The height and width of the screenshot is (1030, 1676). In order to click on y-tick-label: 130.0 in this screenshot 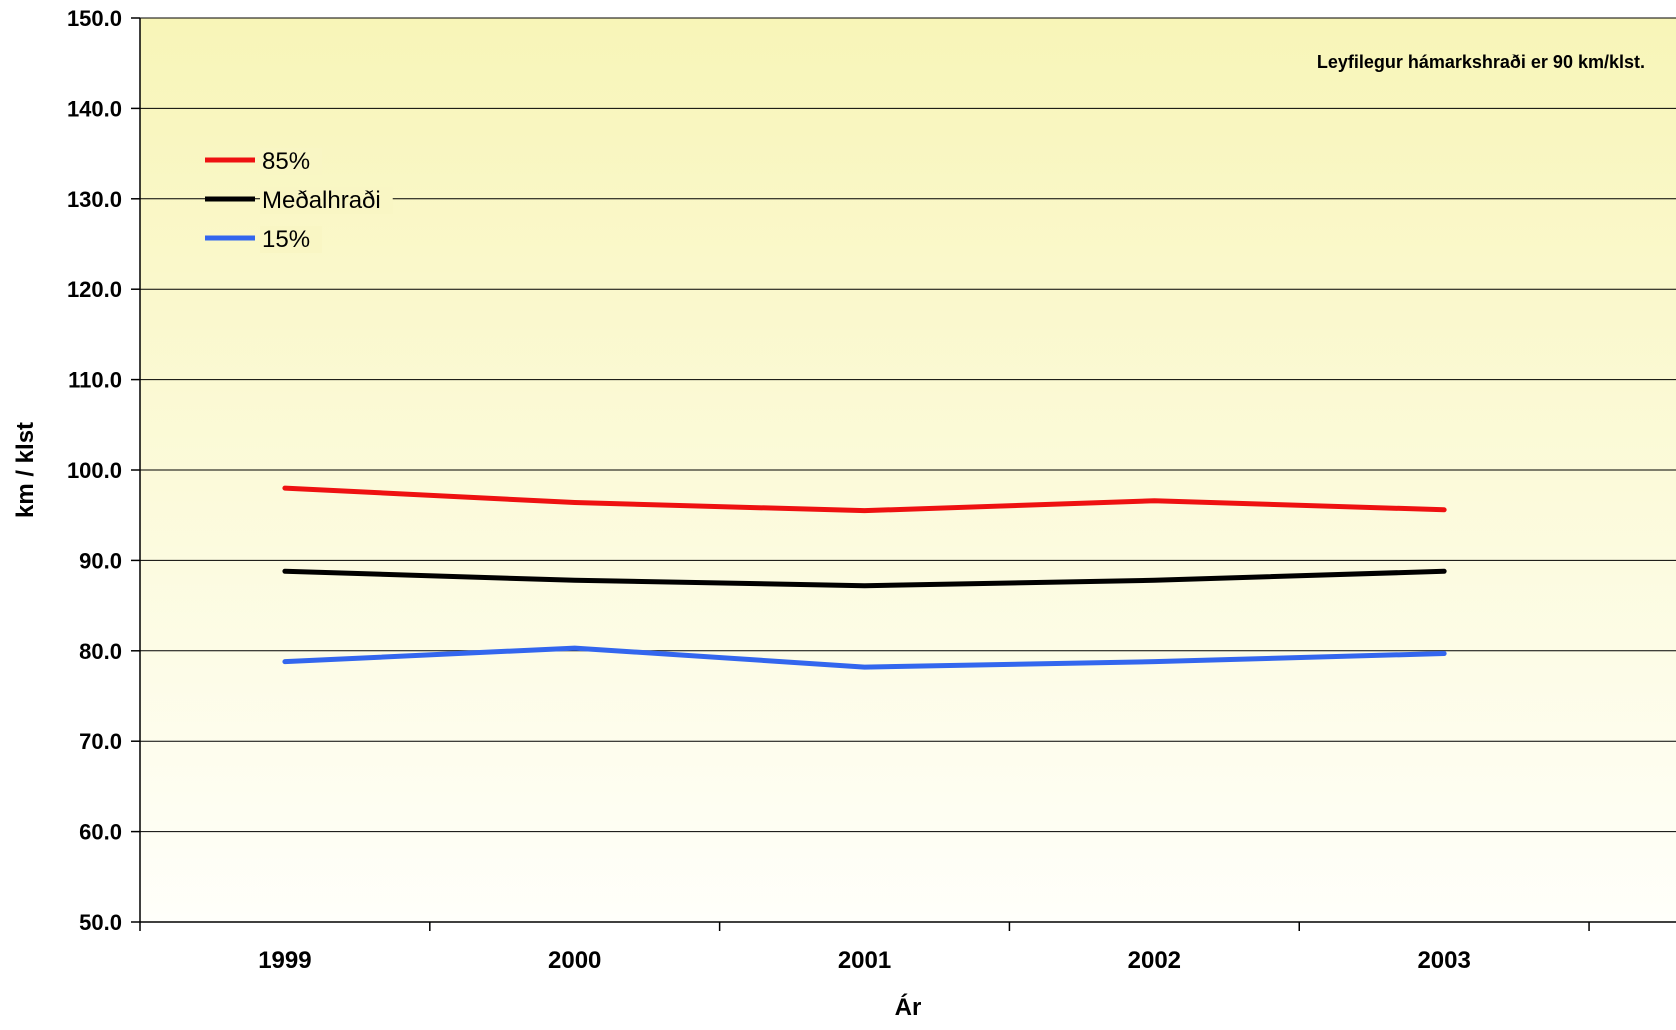, I will do `click(94, 199)`.